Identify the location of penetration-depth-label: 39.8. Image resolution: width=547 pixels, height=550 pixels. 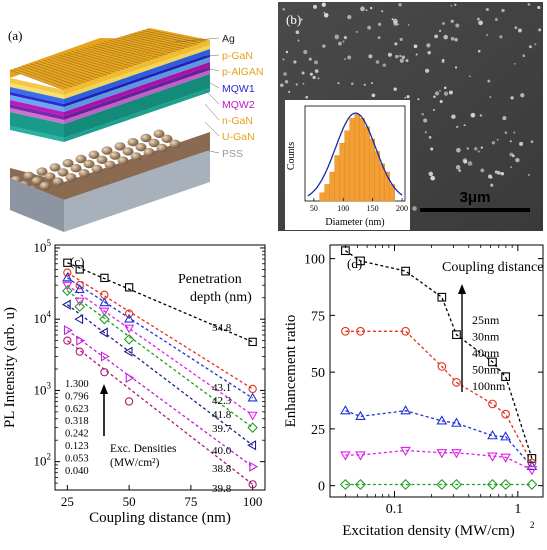
(222, 489).